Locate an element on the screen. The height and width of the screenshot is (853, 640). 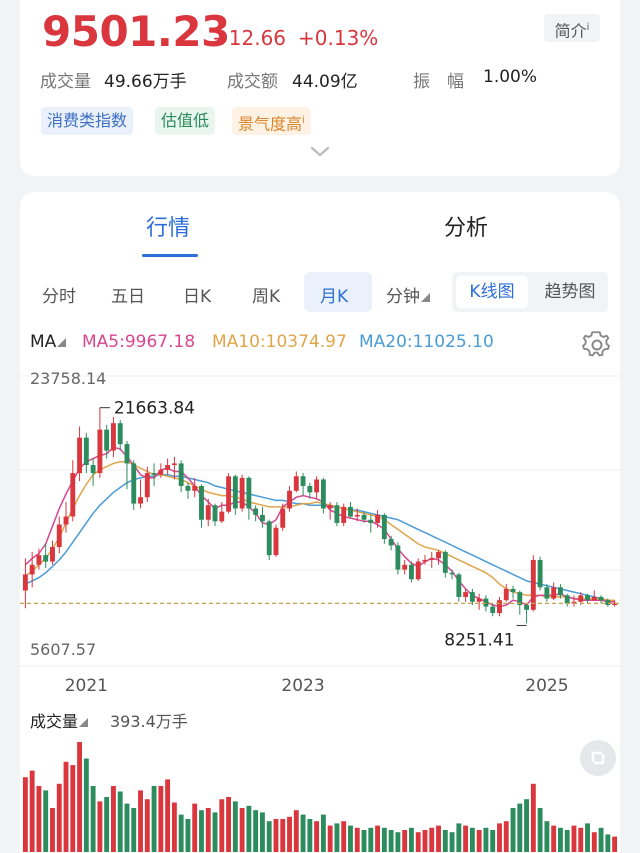
gear-icon is located at coordinates (597, 345).